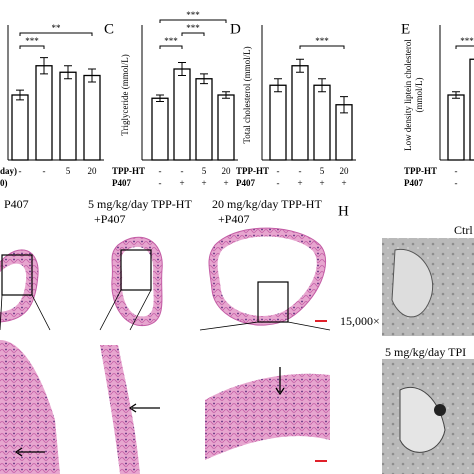 The image size is (474, 474). Describe the element at coordinates (360, 321) in the screenshot. I see `magnification: 15,000×` at that location.